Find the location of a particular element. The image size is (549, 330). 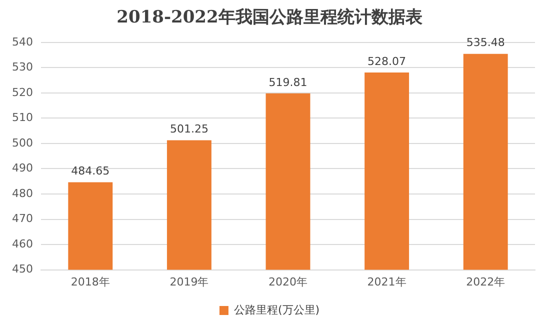

data-label: 501.25 is located at coordinates (189, 129).